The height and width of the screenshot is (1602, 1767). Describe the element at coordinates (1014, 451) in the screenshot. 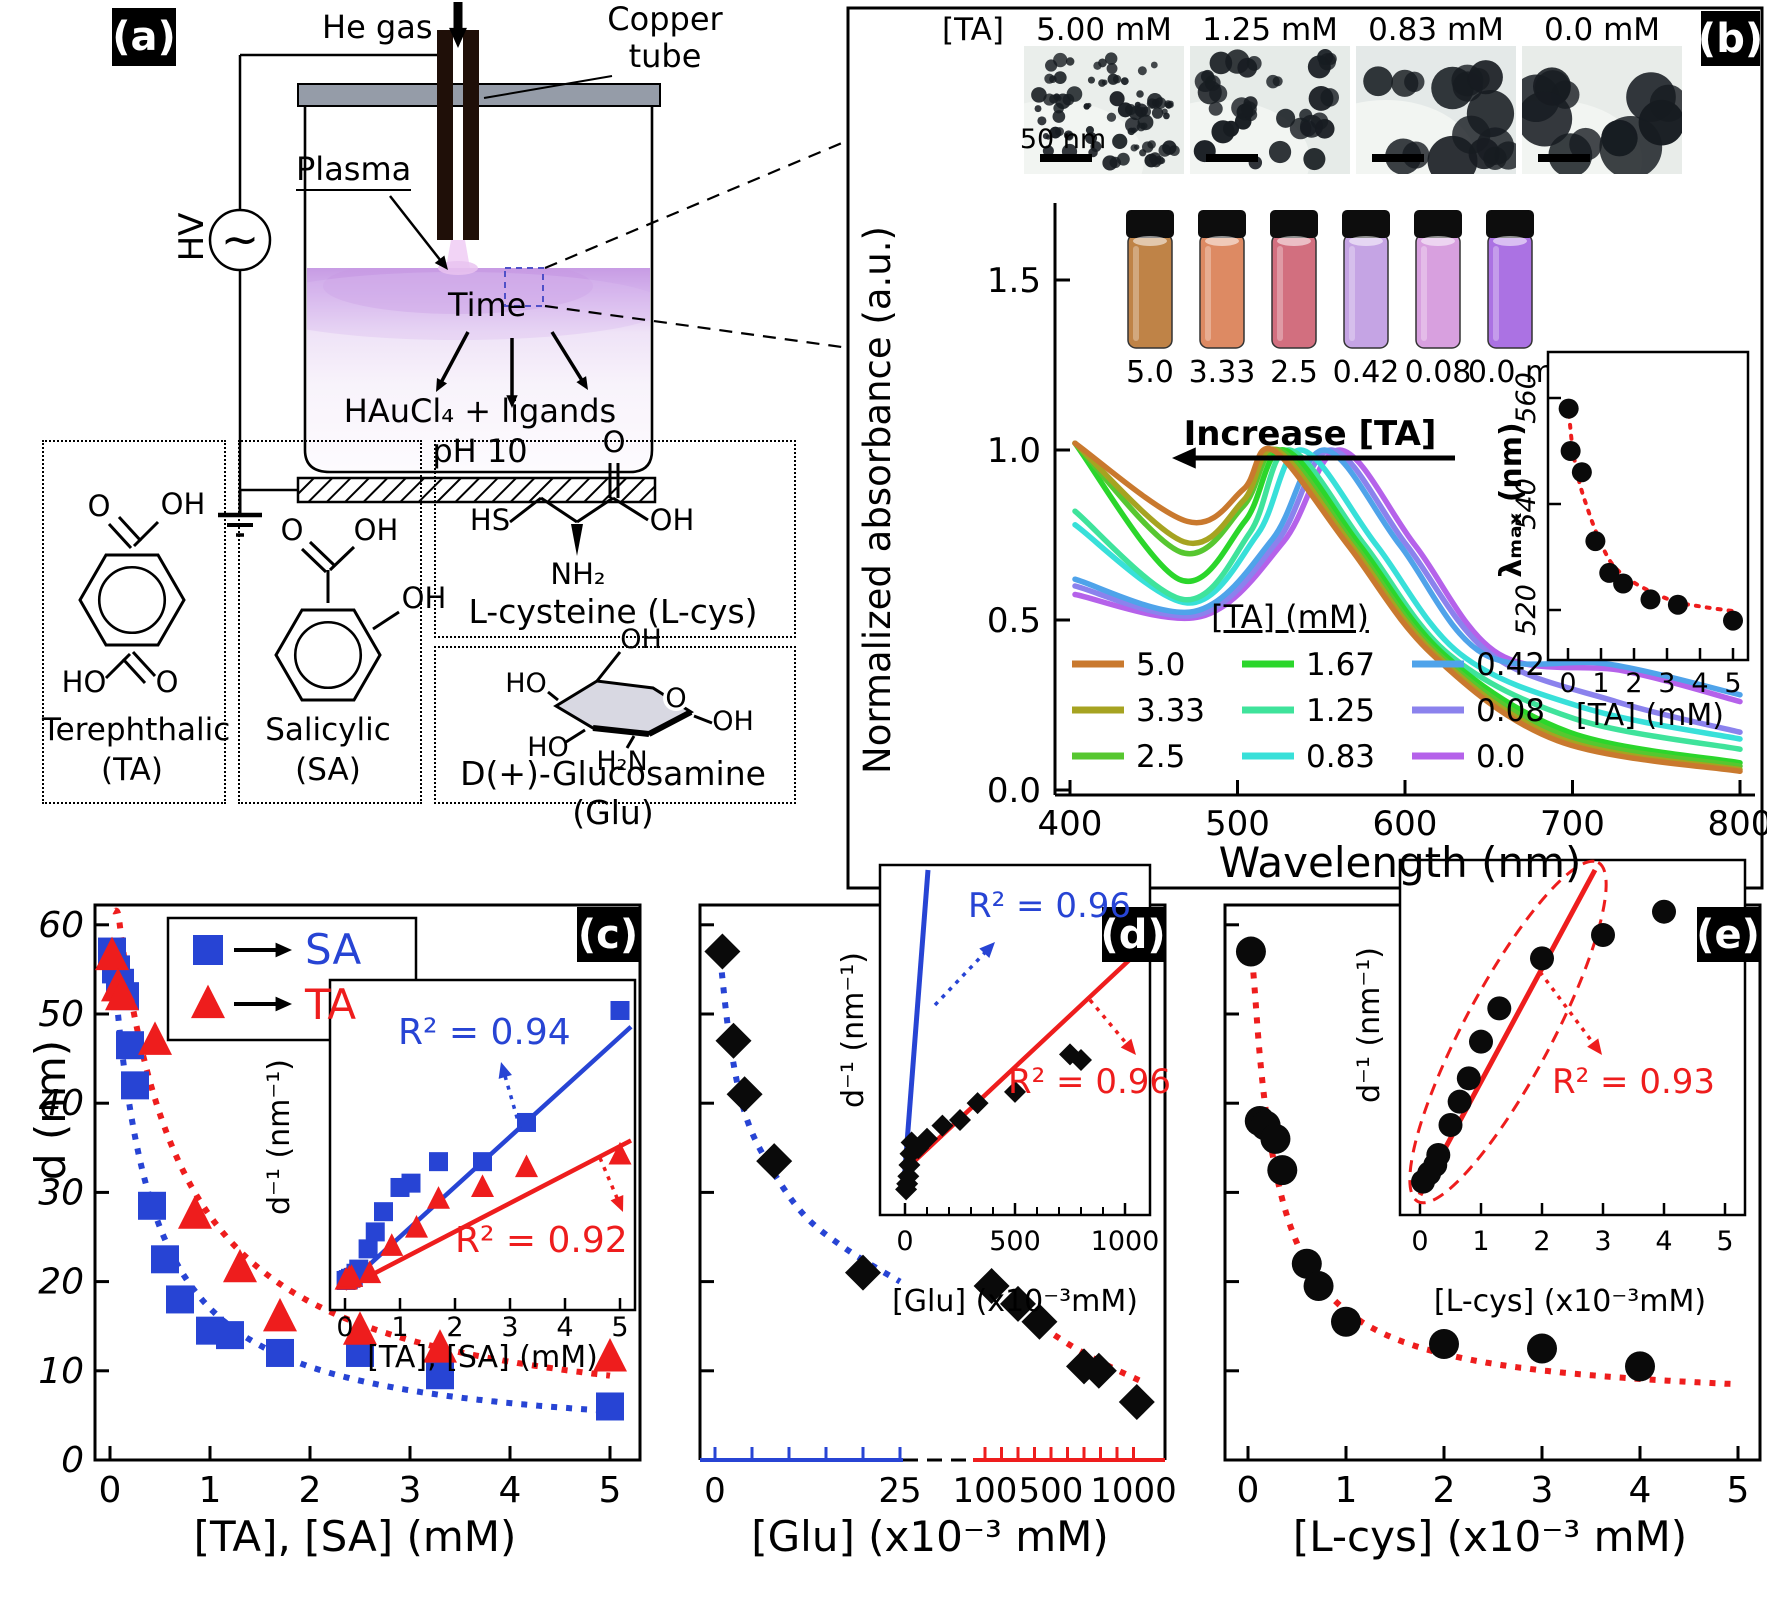

I see `svg-text: 1.0` at that location.